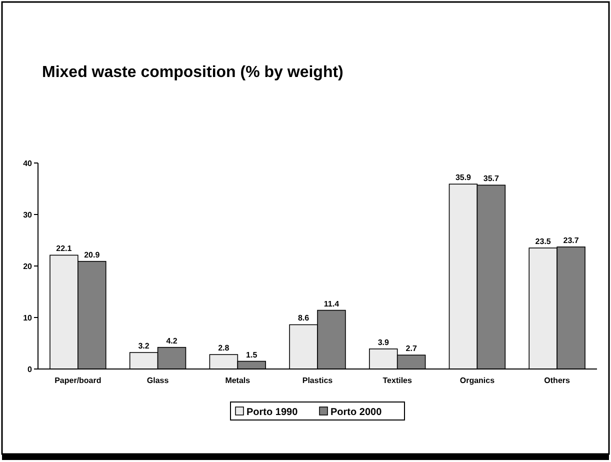  I want to click on x-tick-label: Glass, so click(158, 380).